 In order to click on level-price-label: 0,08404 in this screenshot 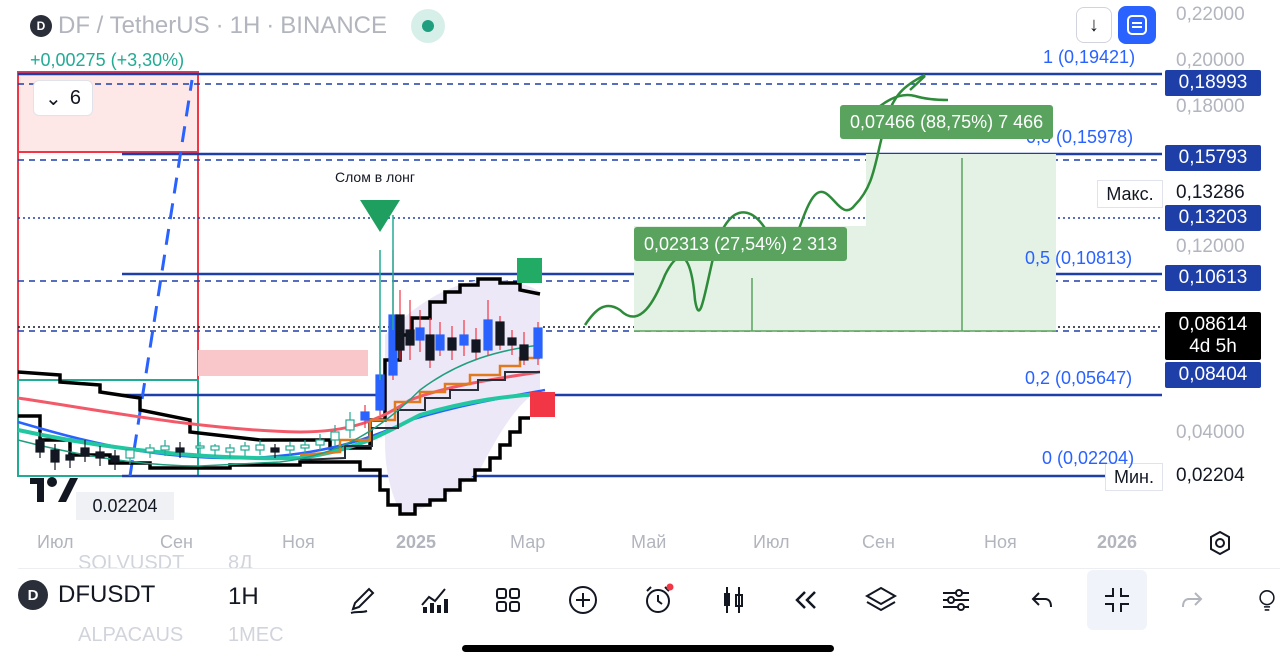, I will do `click(1213, 375)`.